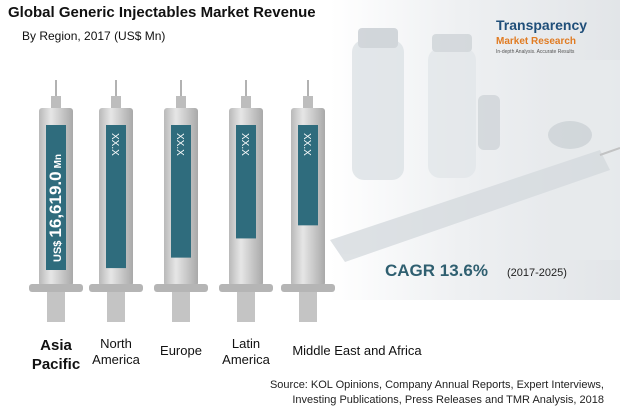 The height and width of the screenshot is (420, 620). Describe the element at coordinates (541, 25) in the screenshot. I see `logo-name: Transparency` at that location.